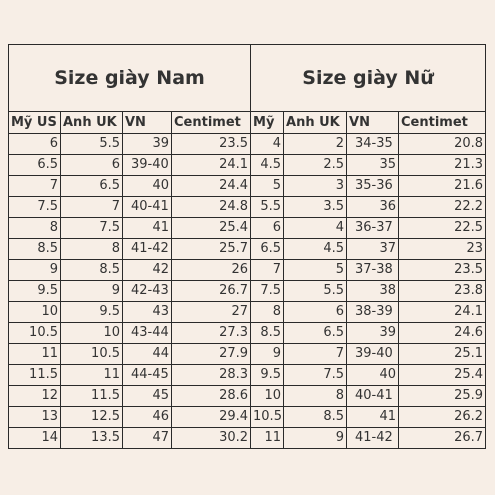  Describe the element at coordinates (211, 438) in the screenshot. I see `men-cell-cm: 30.2` at that location.